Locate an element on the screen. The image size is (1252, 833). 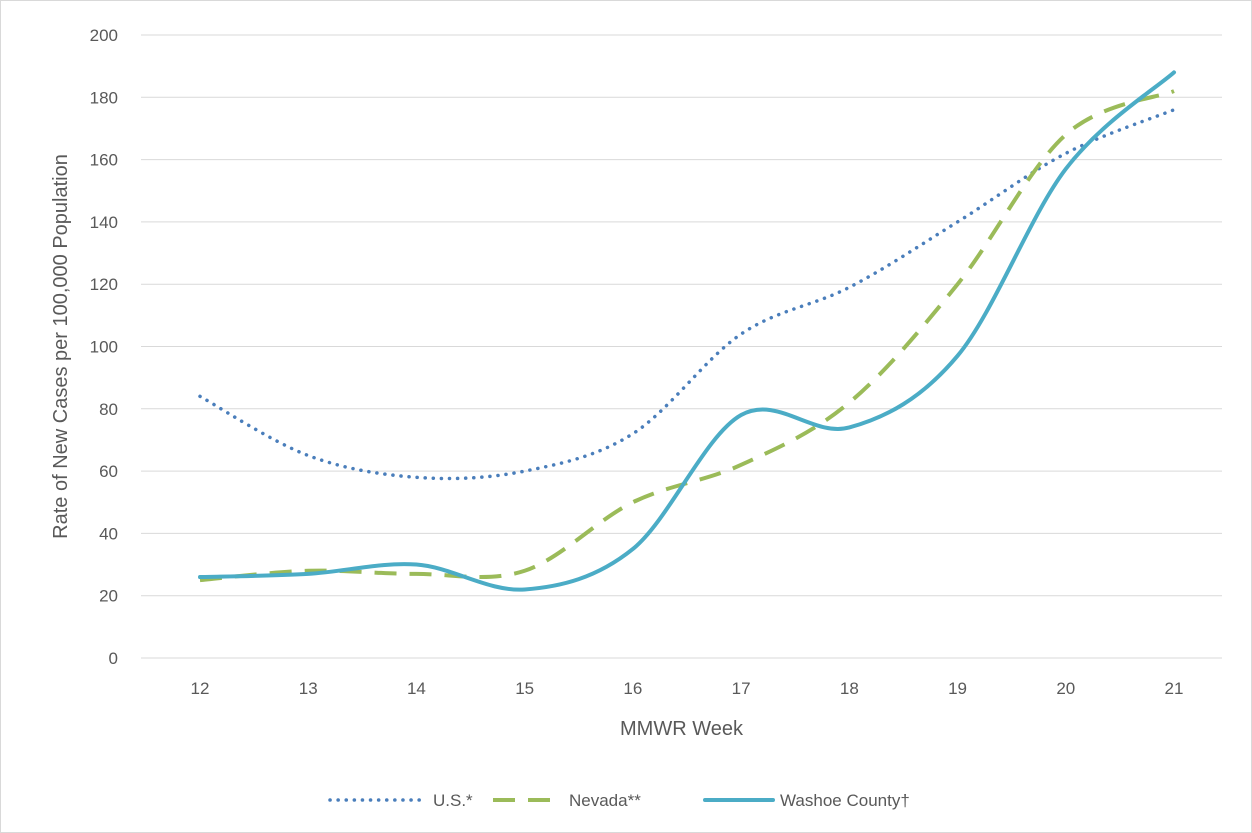
y-tick-label: 40 is located at coordinates (108, 533).